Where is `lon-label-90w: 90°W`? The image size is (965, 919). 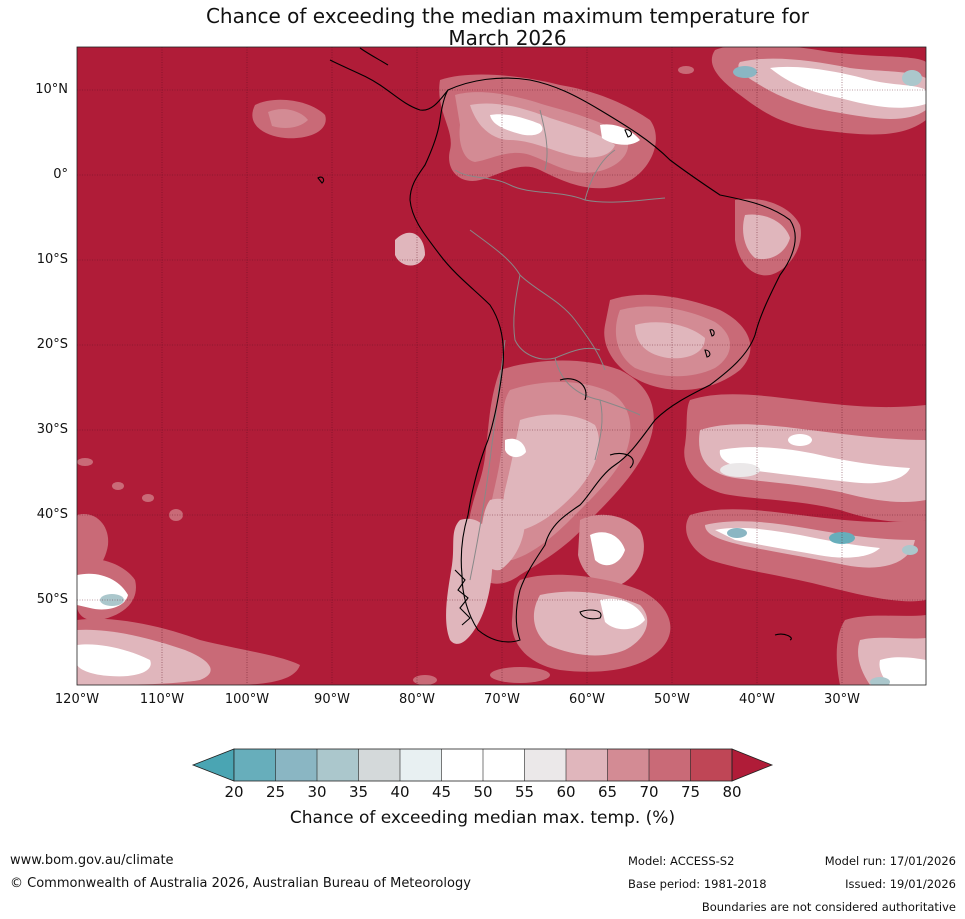
lon-label-90w: 90°W is located at coordinates (332, 699).